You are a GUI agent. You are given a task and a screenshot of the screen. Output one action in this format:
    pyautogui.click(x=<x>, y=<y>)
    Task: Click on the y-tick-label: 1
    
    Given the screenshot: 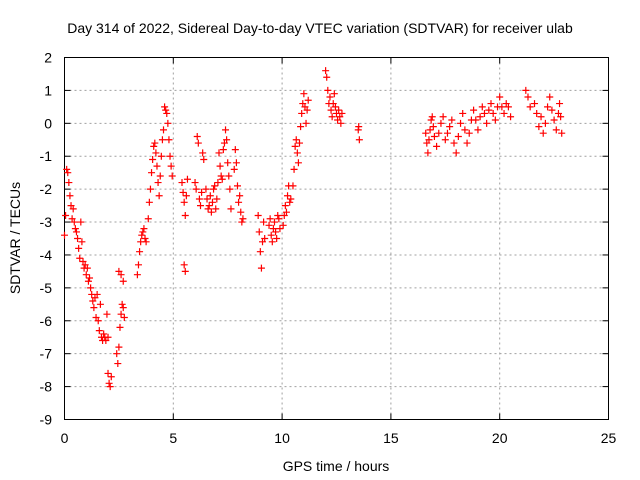 What is the action you would take?
    pyautogui.click(x=48, y=90)
    